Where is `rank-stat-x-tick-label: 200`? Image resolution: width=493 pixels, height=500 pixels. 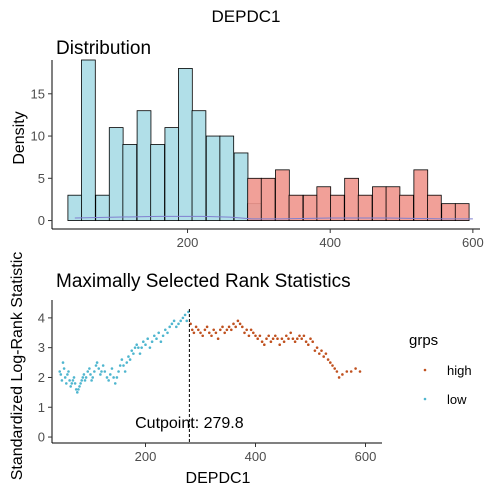
rank-stat-x-tick-label: 200 is located at coordinates (146, 456).